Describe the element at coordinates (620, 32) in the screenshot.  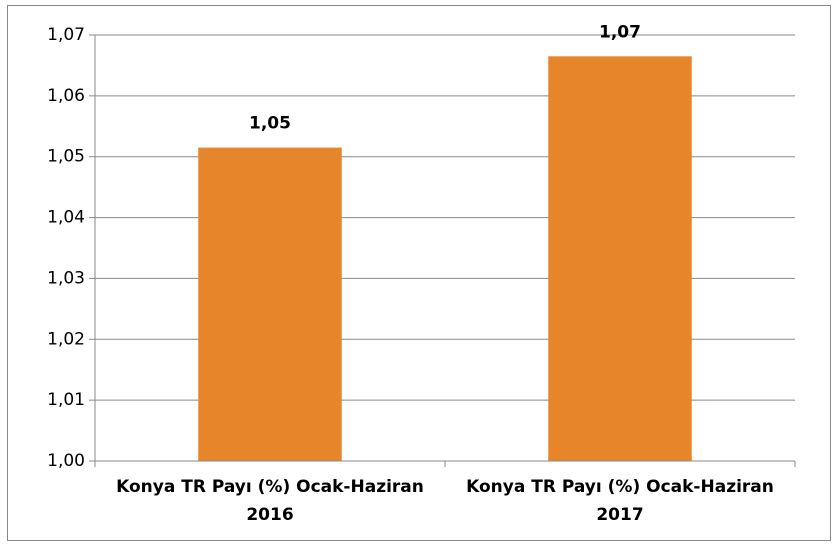
I see `value-label: 1,07` at that location.